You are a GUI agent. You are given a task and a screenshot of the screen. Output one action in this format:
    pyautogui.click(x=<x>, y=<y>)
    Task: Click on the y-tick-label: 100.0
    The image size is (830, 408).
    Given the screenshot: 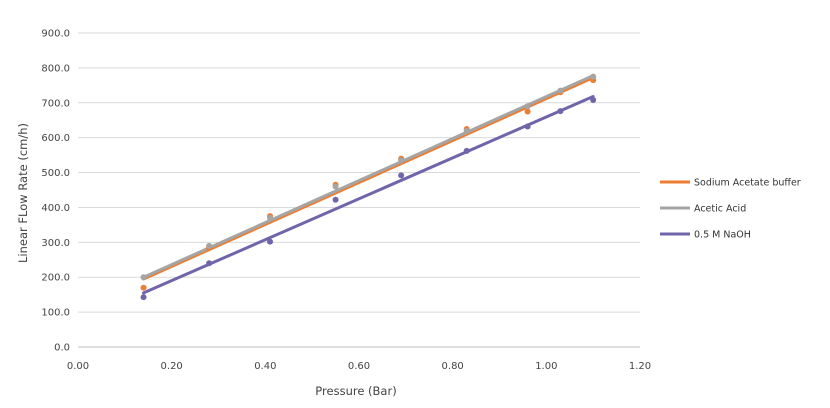 What is the action you would take?
    pyautogui.click(x=55, y=313)
    